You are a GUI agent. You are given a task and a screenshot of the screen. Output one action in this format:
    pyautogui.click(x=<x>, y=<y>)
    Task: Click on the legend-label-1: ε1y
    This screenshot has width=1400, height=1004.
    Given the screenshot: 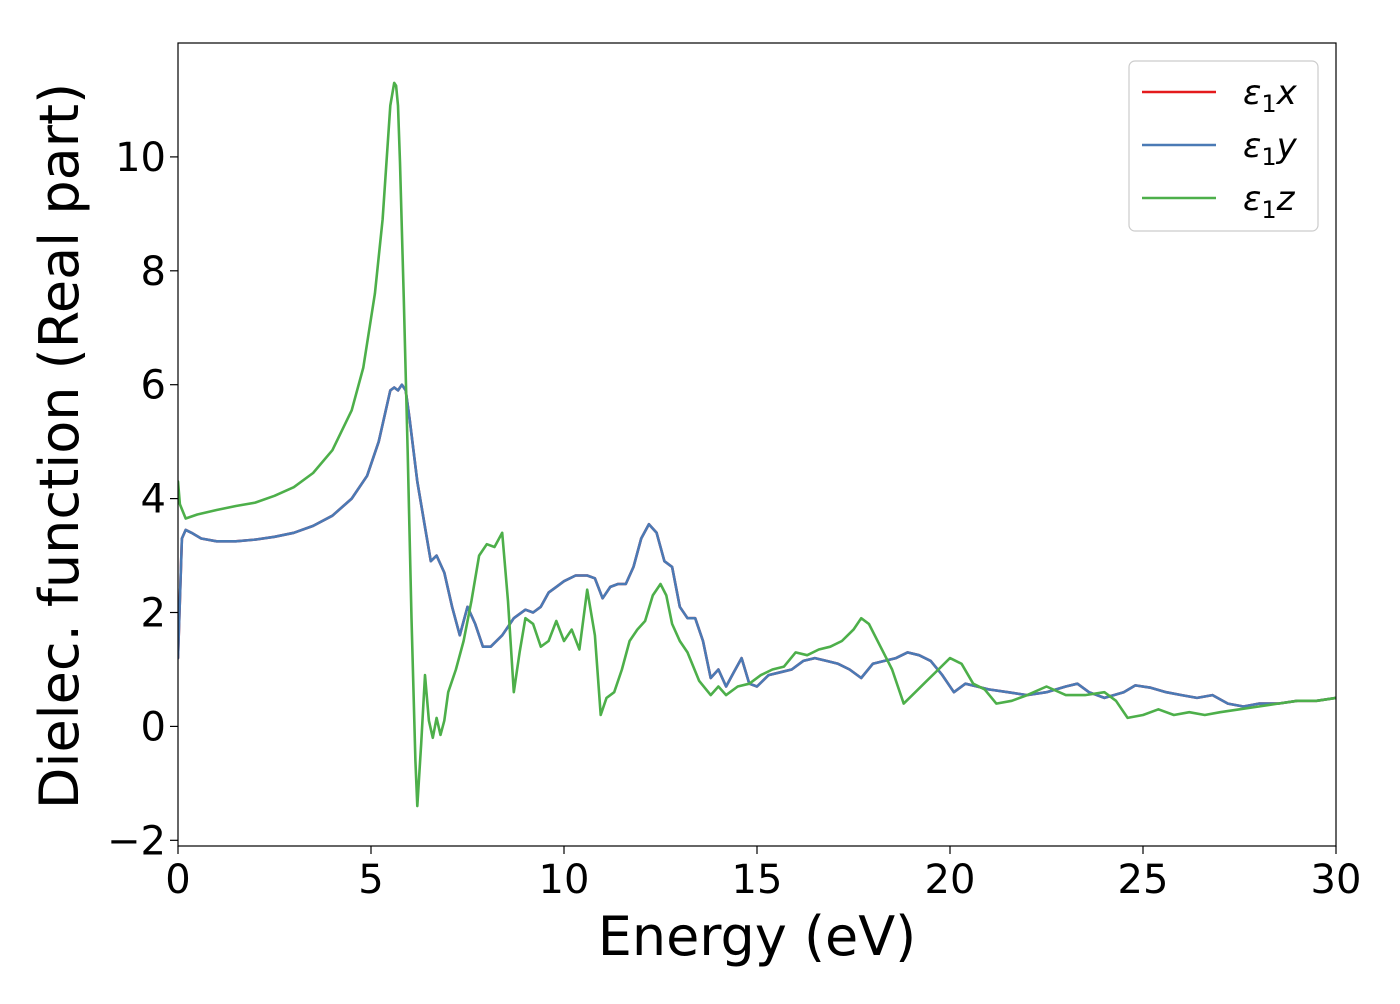 What is the action you would take?
    pyautogui.click(x=1270, y=148)
    